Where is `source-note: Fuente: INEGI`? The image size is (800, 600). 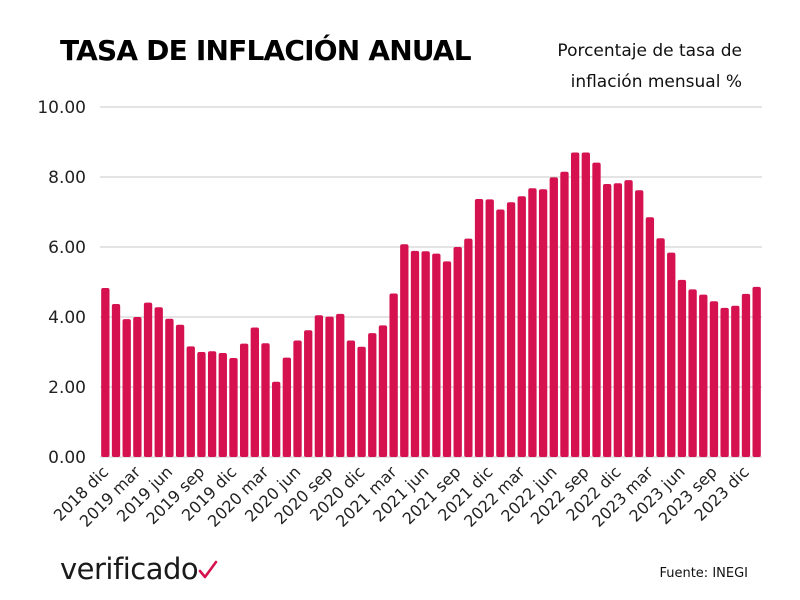 source-note: Fuente: INEGI is located at coordinates (703, 573).